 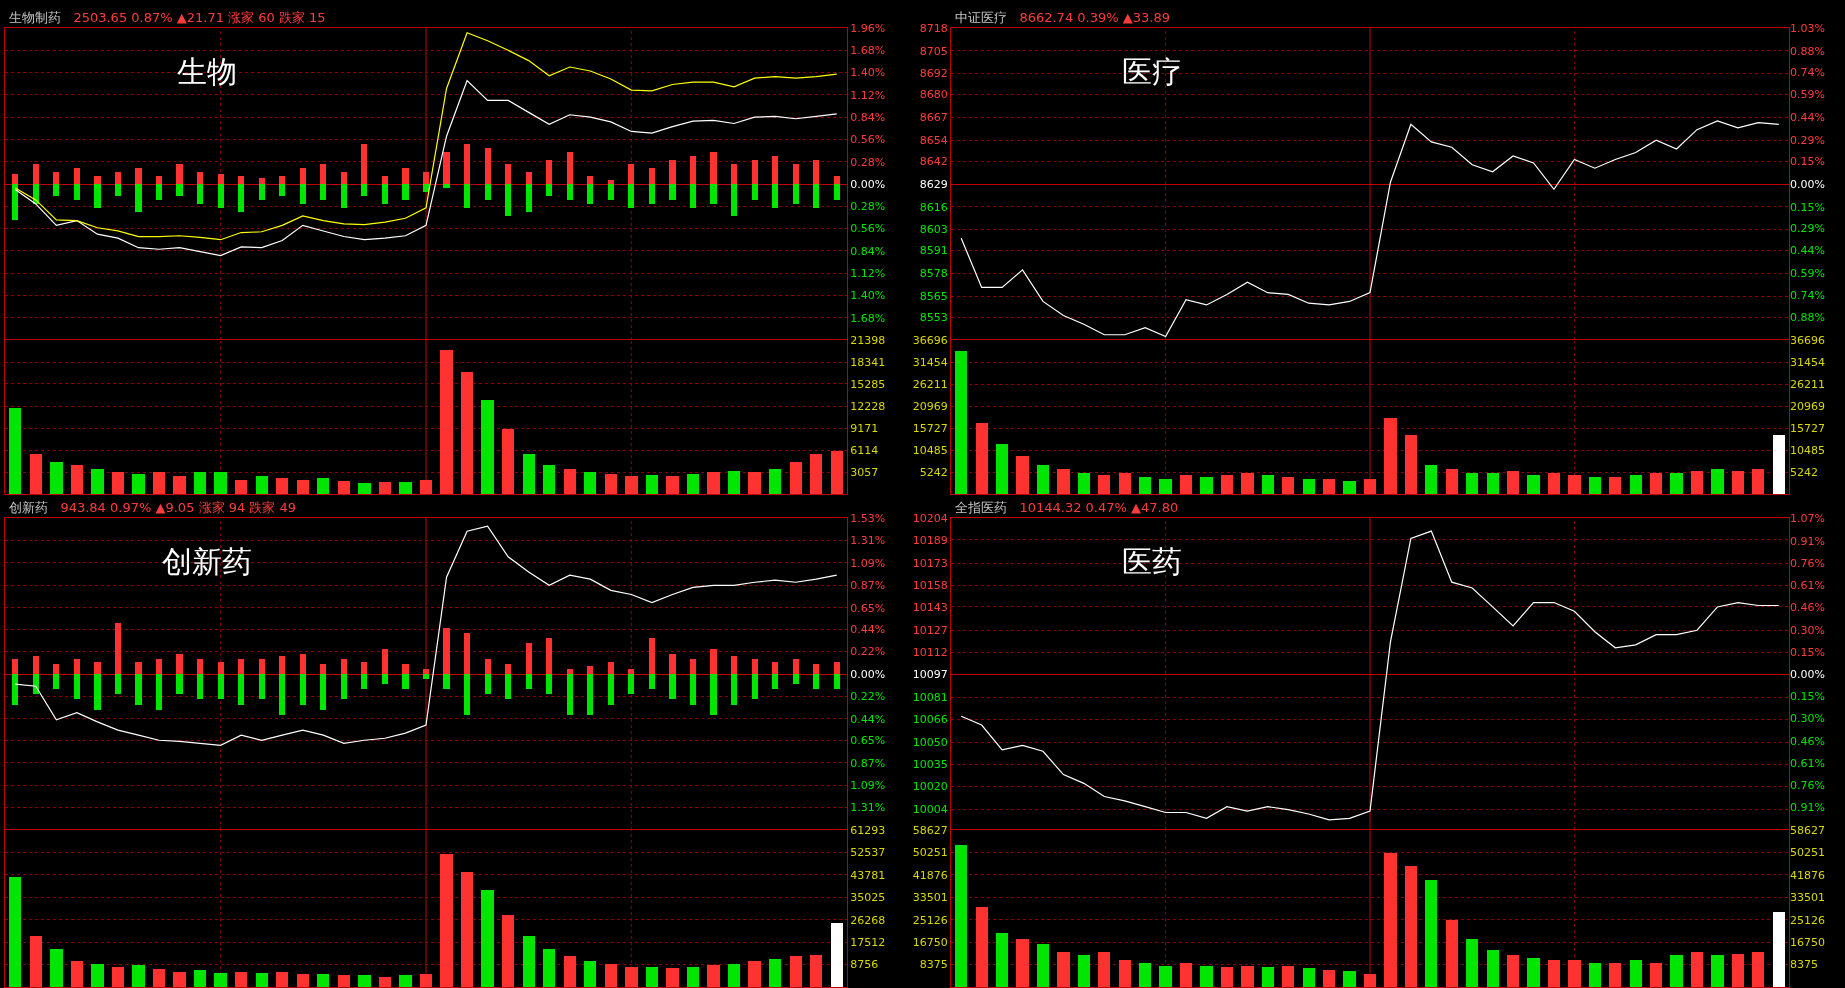 What do you see at coordinates (933, 207) in the screenshot?
I see `y-tick-label: 8616` at bounding box center [933, 207].